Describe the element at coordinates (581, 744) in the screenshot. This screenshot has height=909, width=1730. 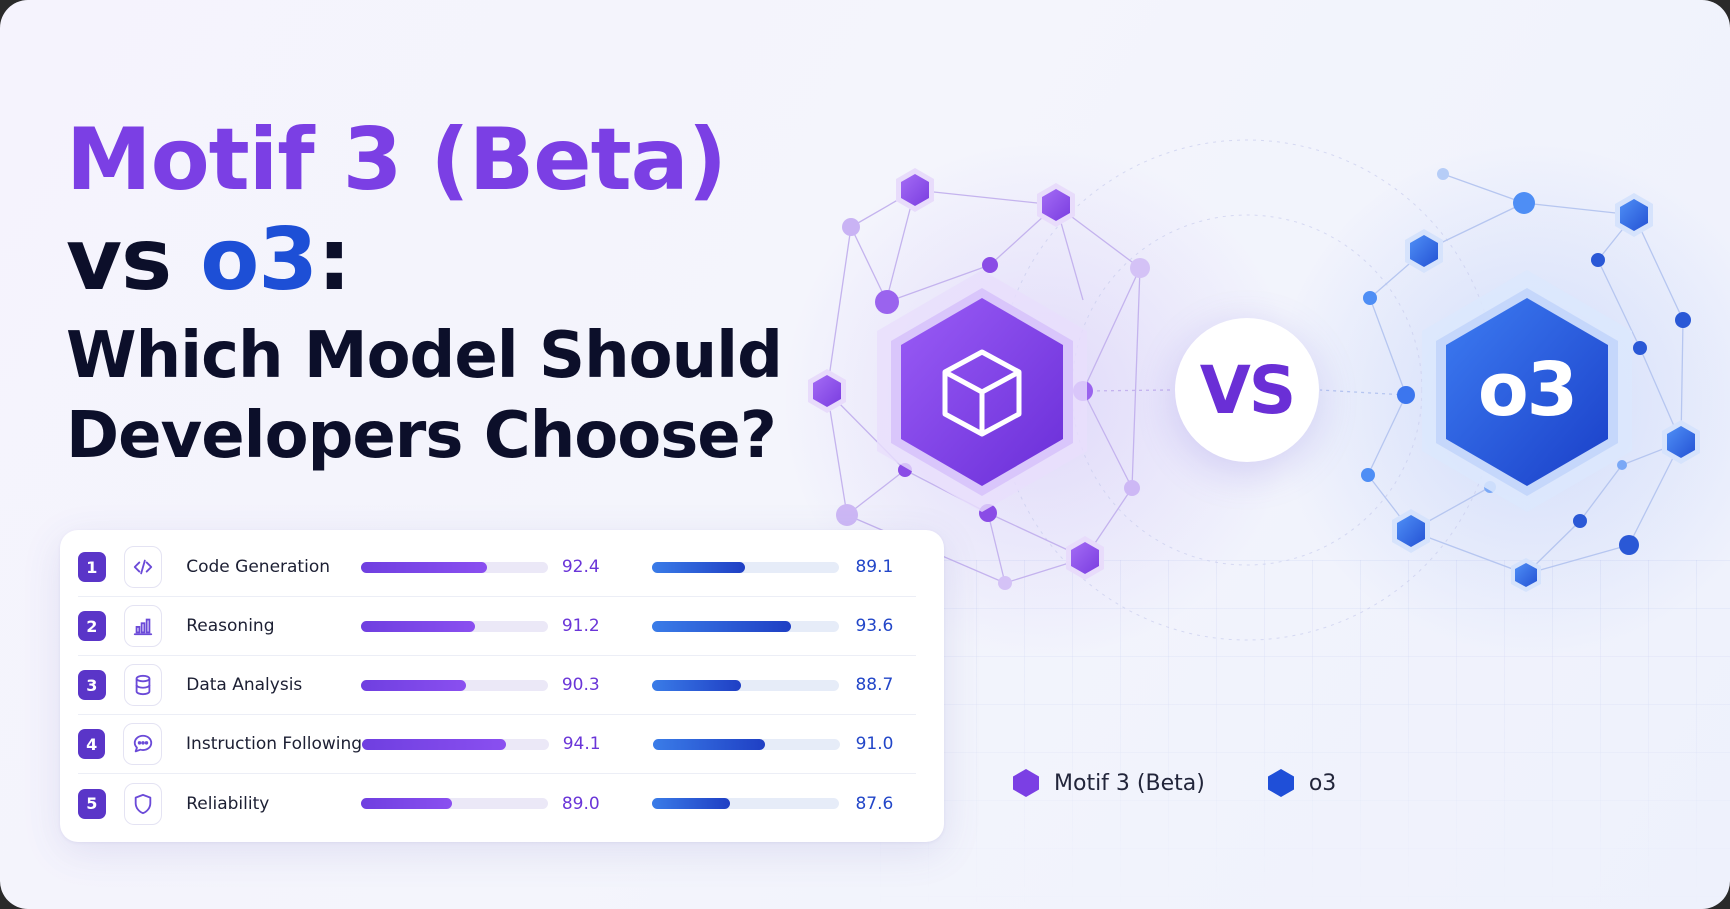
I see `motif-score-value: 94.1` at that location.